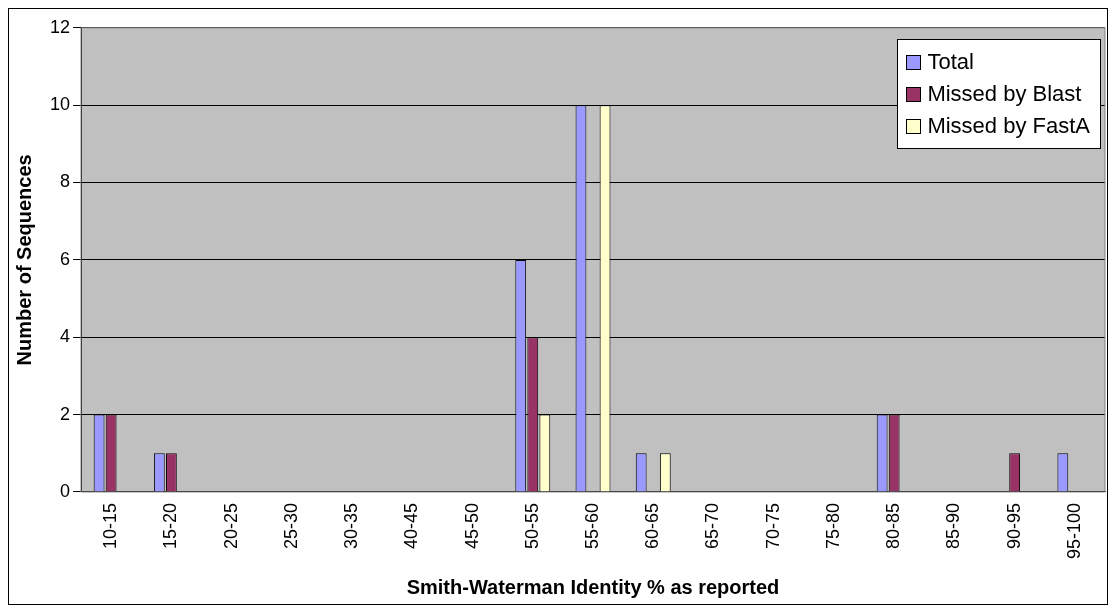 Image resolution: width=1116 pixels, height=613 pixels. Describe the element at coordinates (170, 525) in the screenshot. I see `x-tick-label: 15-20` at that location.